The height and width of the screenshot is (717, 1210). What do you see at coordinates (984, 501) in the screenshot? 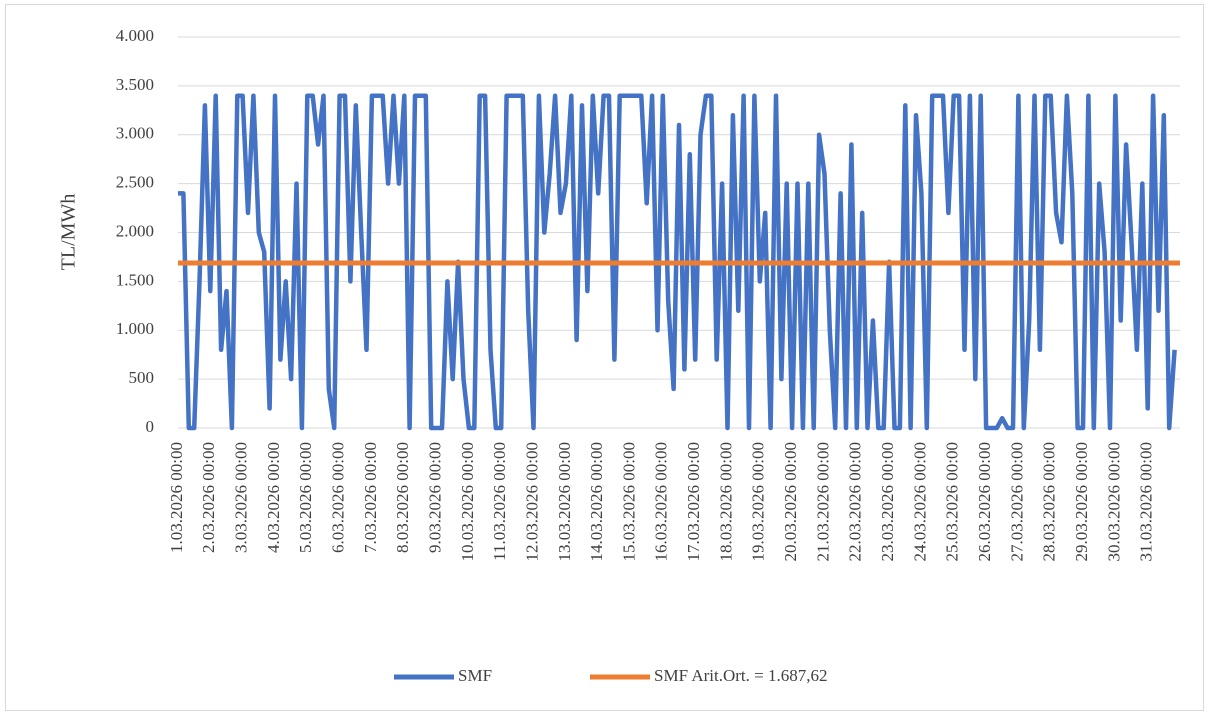
I see `x-tick-label: 26.03.2026 00:00` at bounding box center [984, 501].